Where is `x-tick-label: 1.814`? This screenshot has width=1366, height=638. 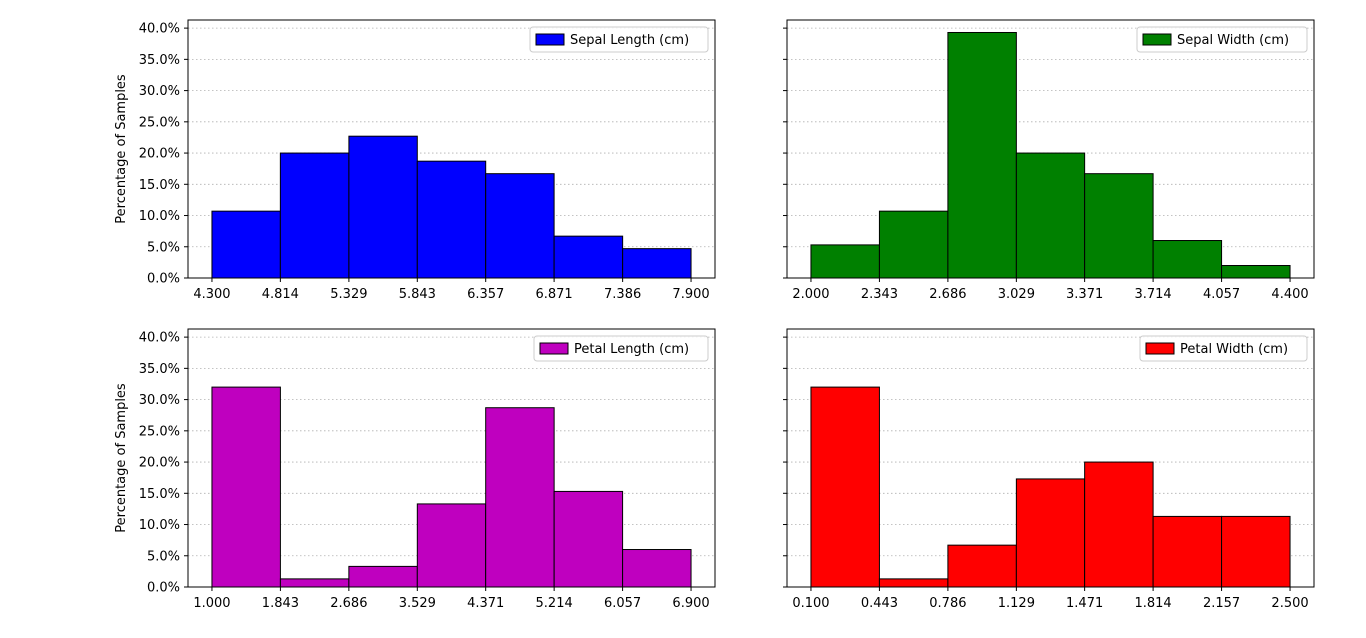 x-tick-label: 1.814 is located at coordinates (1152, 603).